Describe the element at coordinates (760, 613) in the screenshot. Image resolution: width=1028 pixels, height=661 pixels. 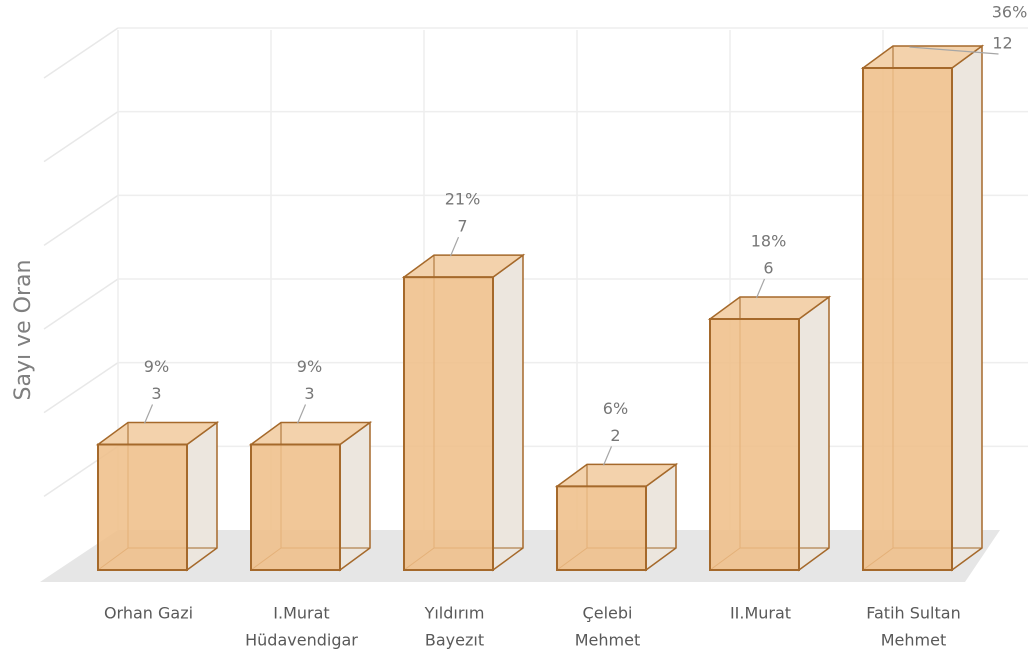
I see `x-tick-label: II.Murat` at that location.